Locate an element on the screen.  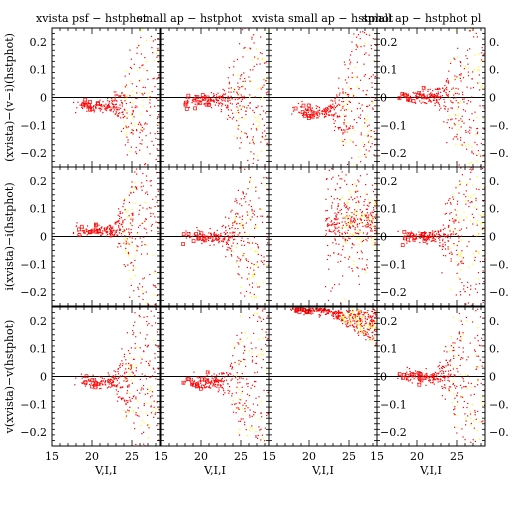
panel-r0c3 is located at coordinates (431, 97).